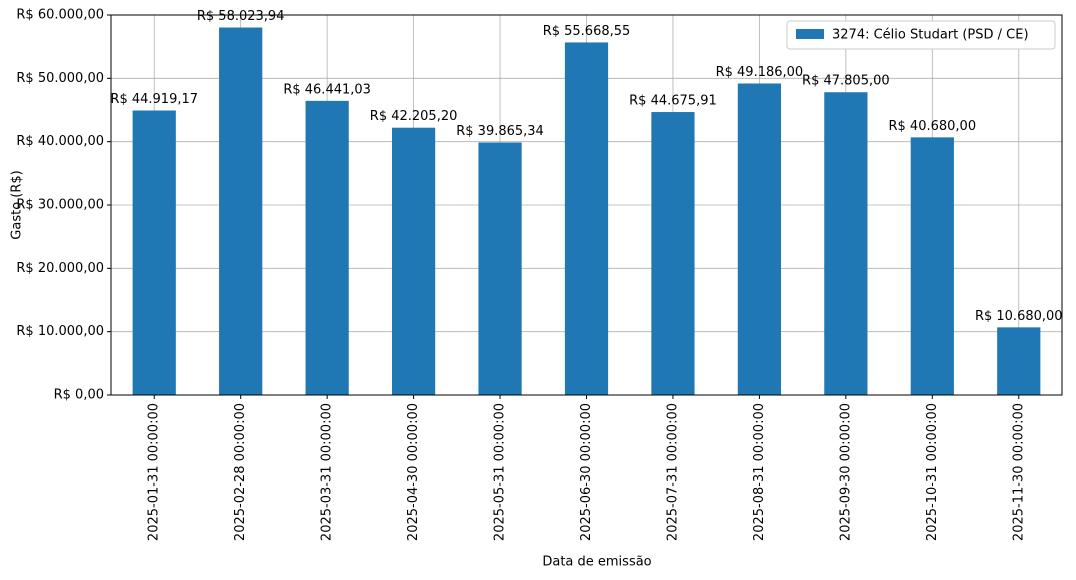 Image resolution: width=1076 pixels, height=580 pixels. What do you see at coordinates (60, 78) in the screenshot?
I see `y-tick-label: R$ 50.000,00` at bounding box center [60, 78].